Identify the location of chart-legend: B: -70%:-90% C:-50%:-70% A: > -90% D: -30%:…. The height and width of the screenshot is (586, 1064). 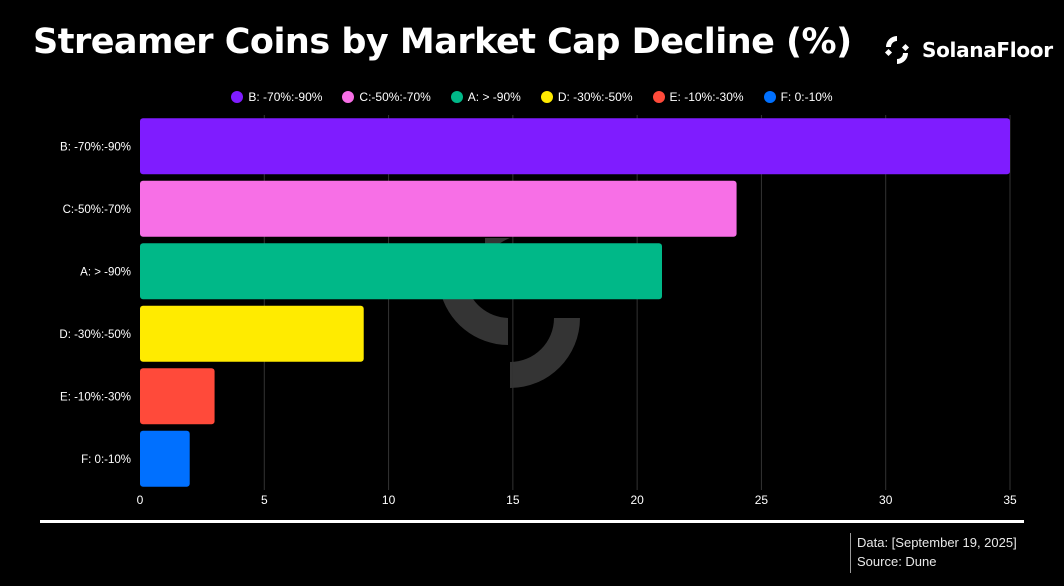
(532, 97).